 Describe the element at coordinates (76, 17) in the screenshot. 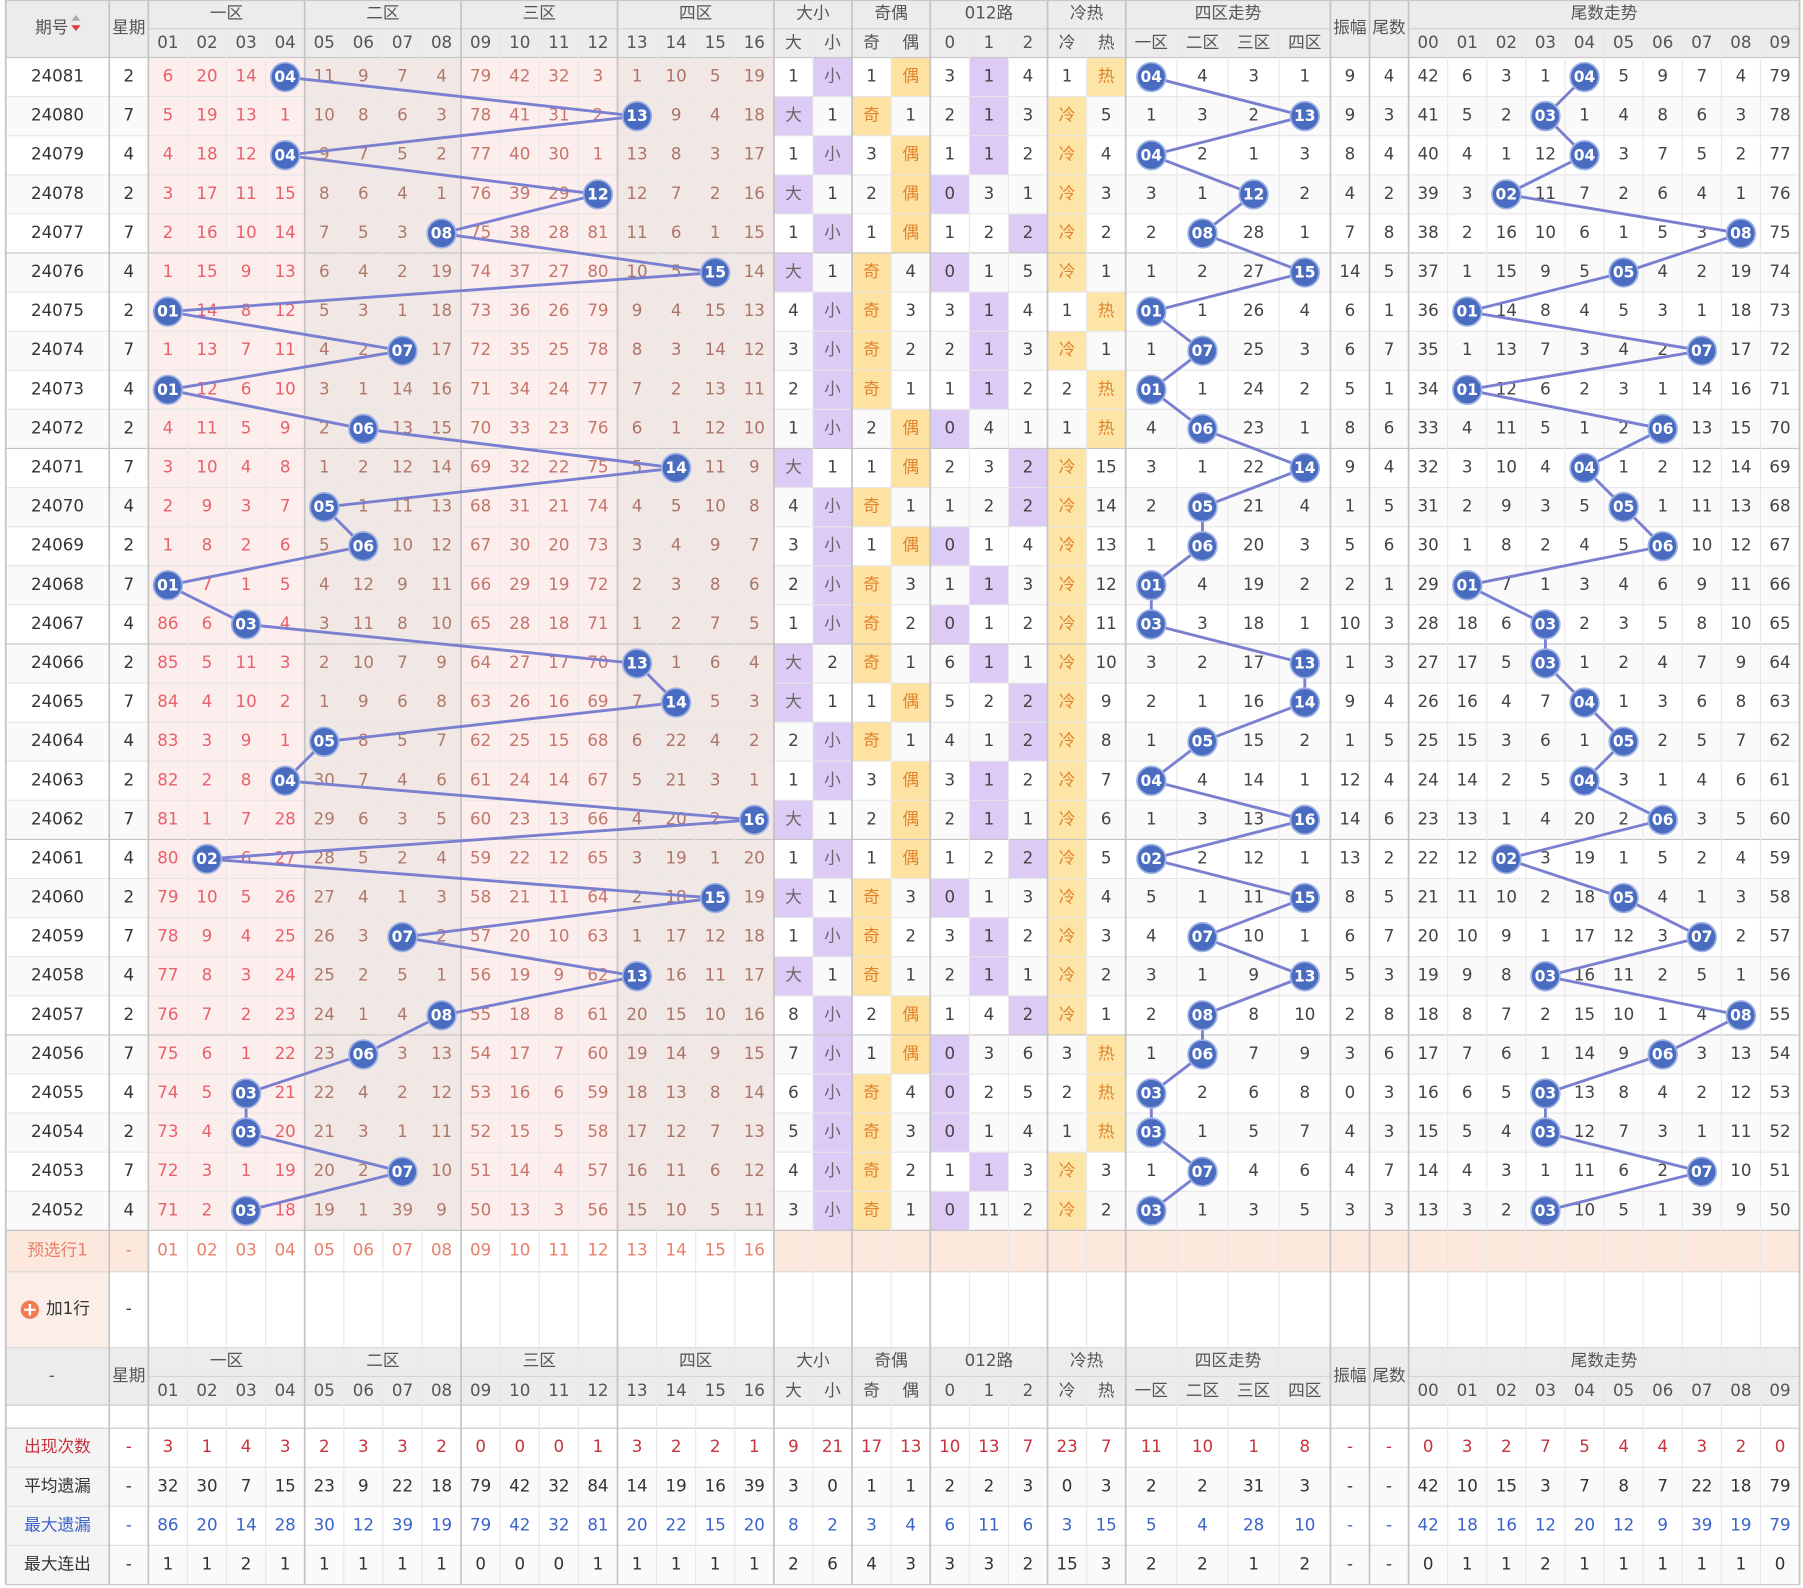

I see `sort-up` at that location.